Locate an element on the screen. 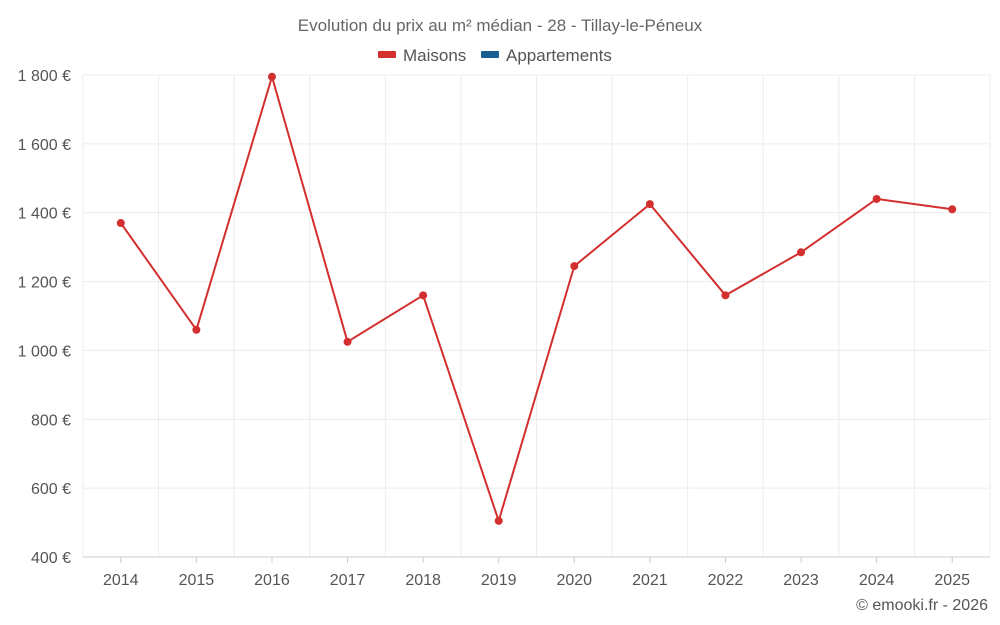  data-point-maisons-2017 is located at coordinates (347, 341).